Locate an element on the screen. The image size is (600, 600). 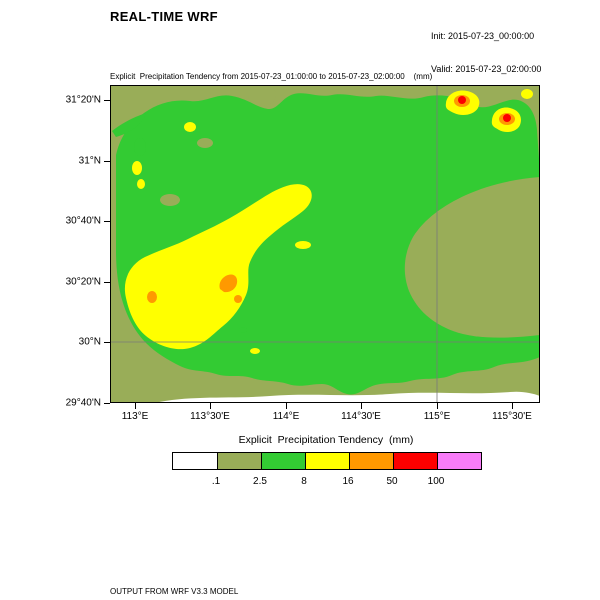
colorbar-swatch-white is located at coordinates (195, 461).